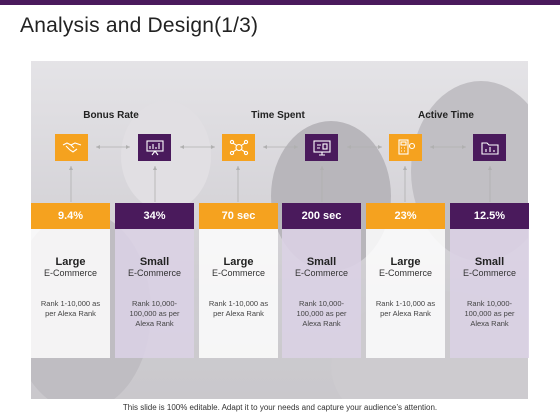  Describe the element at coordinates (111, 115) in the screenshot. I see `group-label-bonus-rate: Bonus Rate` at that location.